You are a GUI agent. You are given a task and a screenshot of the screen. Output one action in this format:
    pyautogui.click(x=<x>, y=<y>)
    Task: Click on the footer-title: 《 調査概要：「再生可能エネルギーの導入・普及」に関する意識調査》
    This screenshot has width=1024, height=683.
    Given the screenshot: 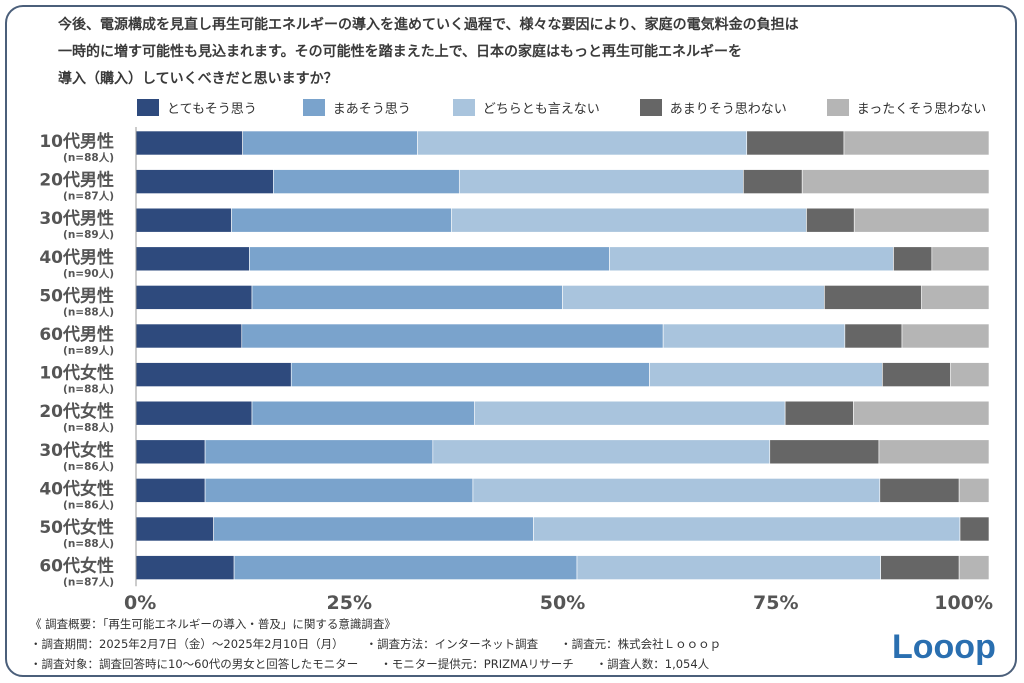 What is the action you would take?
    pyautogui.click(x=213, y=624)
    